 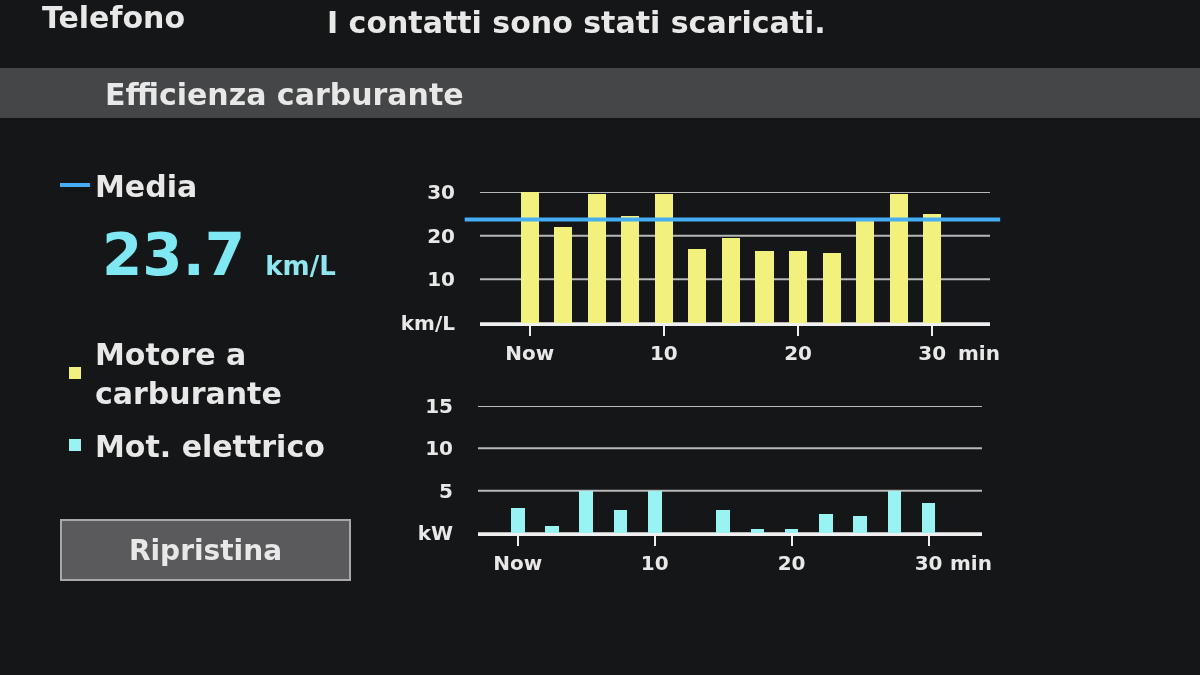 I want to click on y-tick-label: 15, so click(x=439, y=406).